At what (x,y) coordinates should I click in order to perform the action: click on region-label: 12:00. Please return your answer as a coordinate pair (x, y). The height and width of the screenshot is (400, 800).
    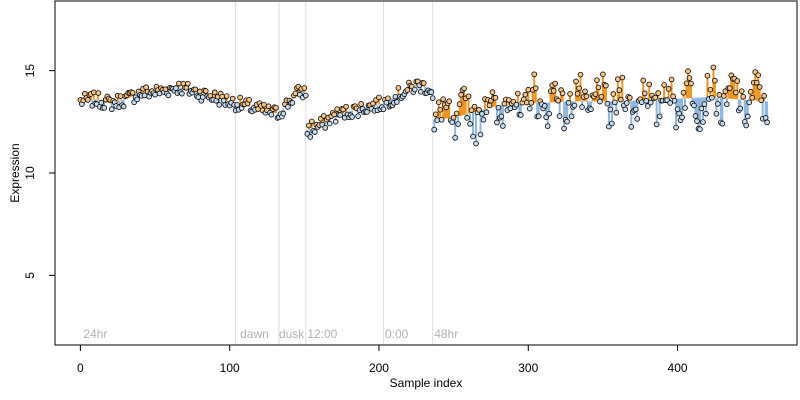
    Looking at the image, I should click on (322, 334).